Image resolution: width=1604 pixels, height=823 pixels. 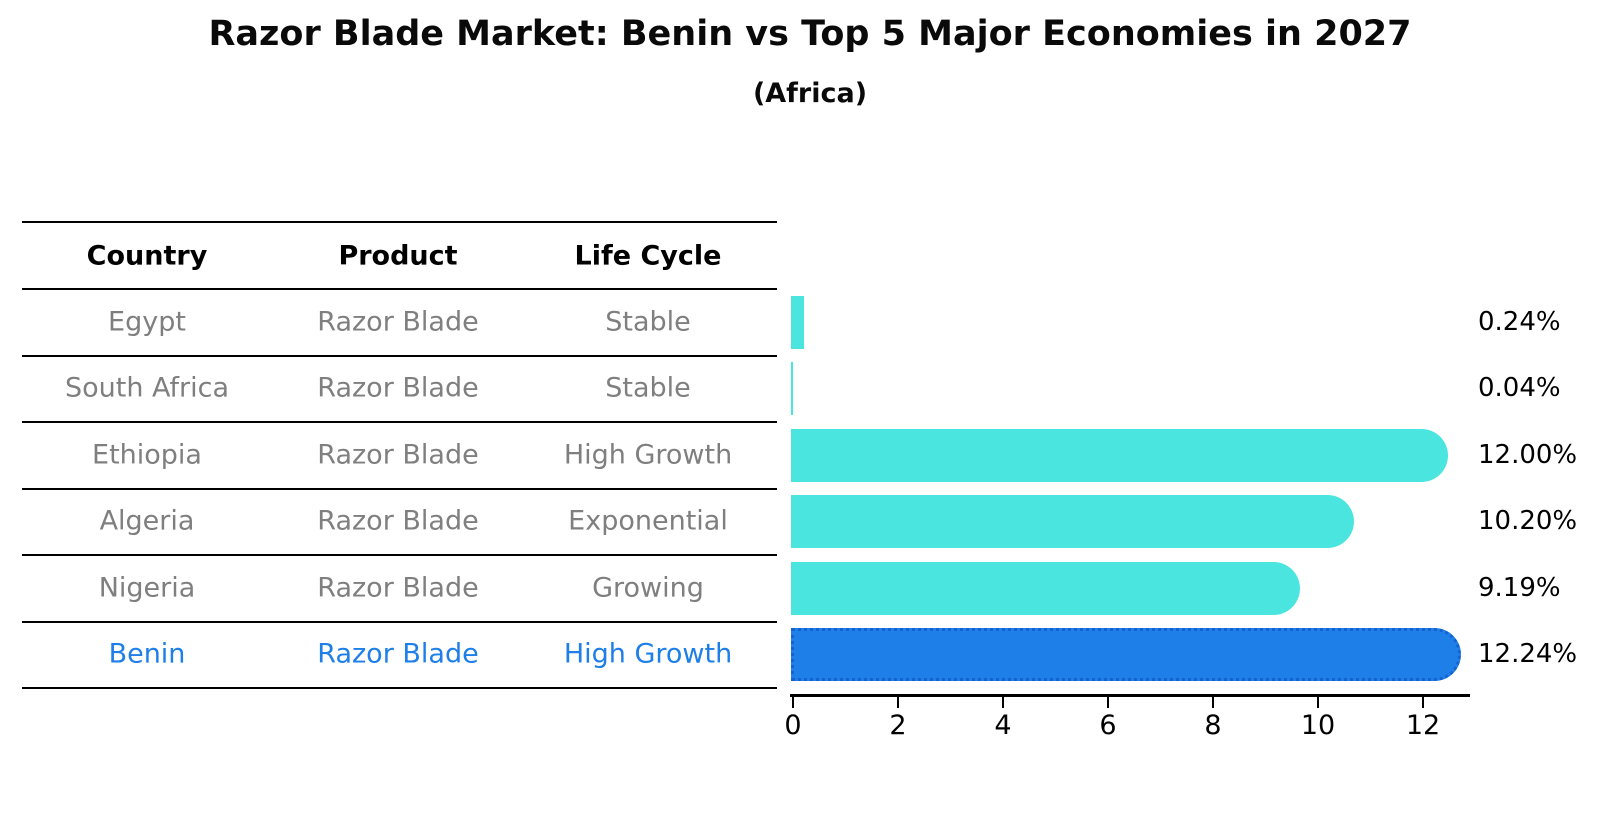 What do you see at coordinates (1119, 455) in the screenshot?
I see `bar-ethiopia` at bounding box center [1119, 455].